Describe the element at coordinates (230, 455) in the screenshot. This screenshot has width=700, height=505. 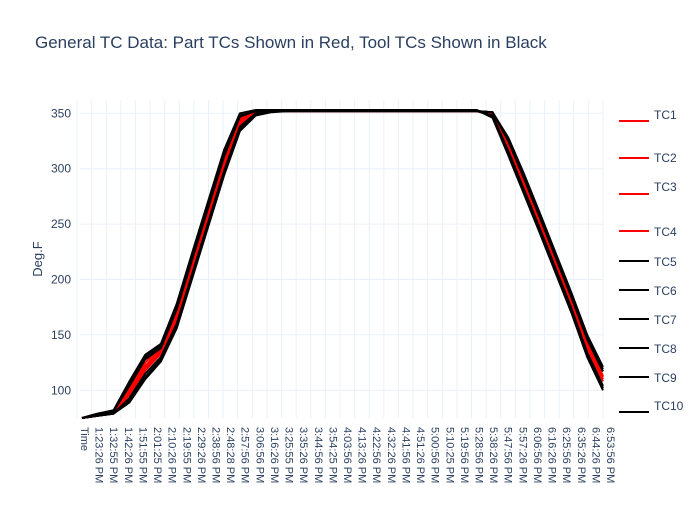
I see `x-tick-label: 2:48:28 PM` at that location.